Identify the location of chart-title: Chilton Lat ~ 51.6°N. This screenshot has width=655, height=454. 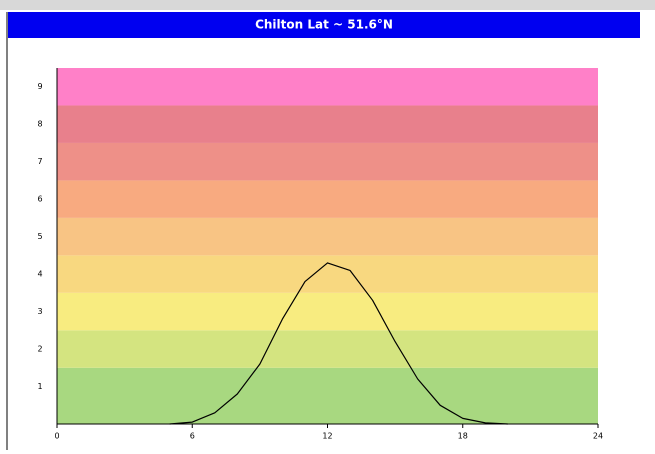
(324, 25).